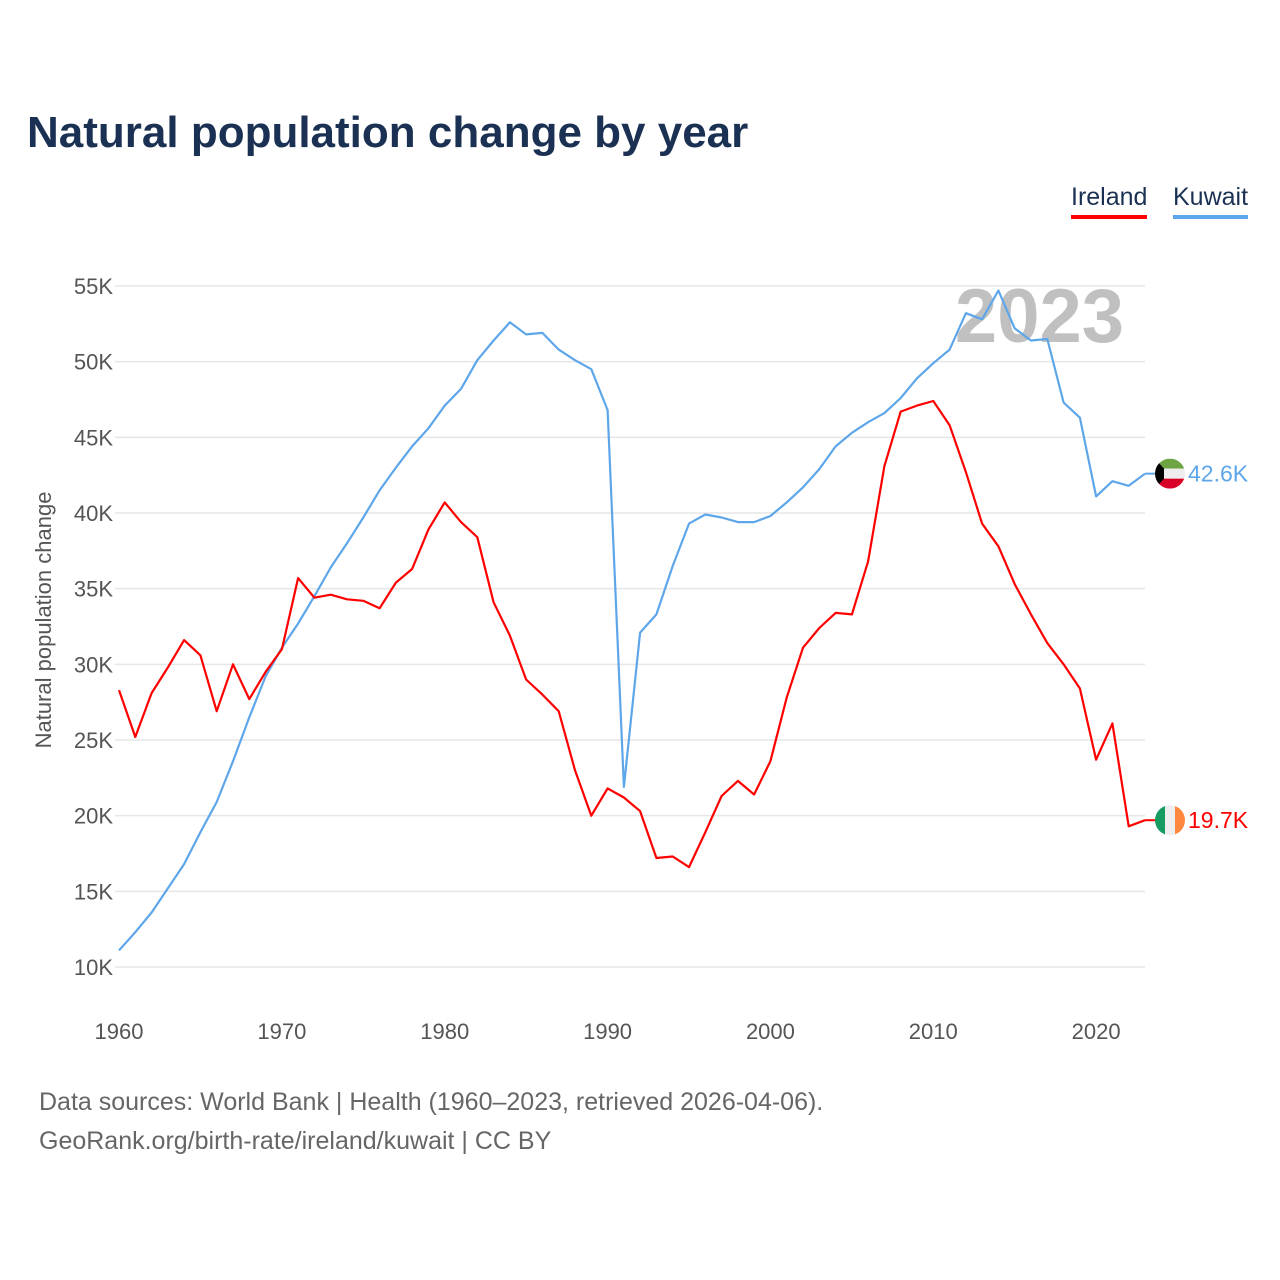 The width and height of the screenshot is (1280, 1280). Describe the element at coordinates (93, 437) in the screenshot. I see `y-tick-label: 45K` at that location.